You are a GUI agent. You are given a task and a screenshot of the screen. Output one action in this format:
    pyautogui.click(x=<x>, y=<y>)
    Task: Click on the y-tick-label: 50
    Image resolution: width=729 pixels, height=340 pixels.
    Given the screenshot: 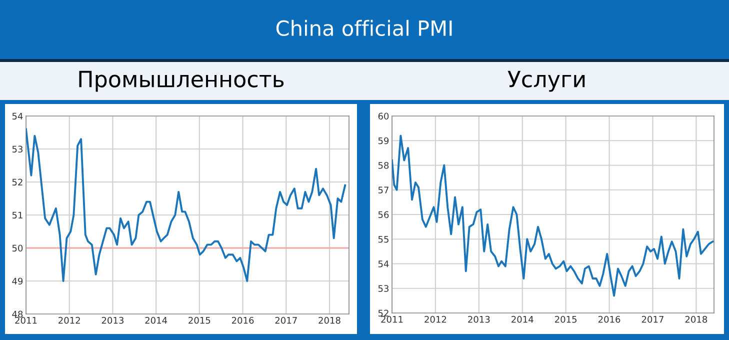 What is the action you would take?
    pyautogui.click(x=17, y=248)
    